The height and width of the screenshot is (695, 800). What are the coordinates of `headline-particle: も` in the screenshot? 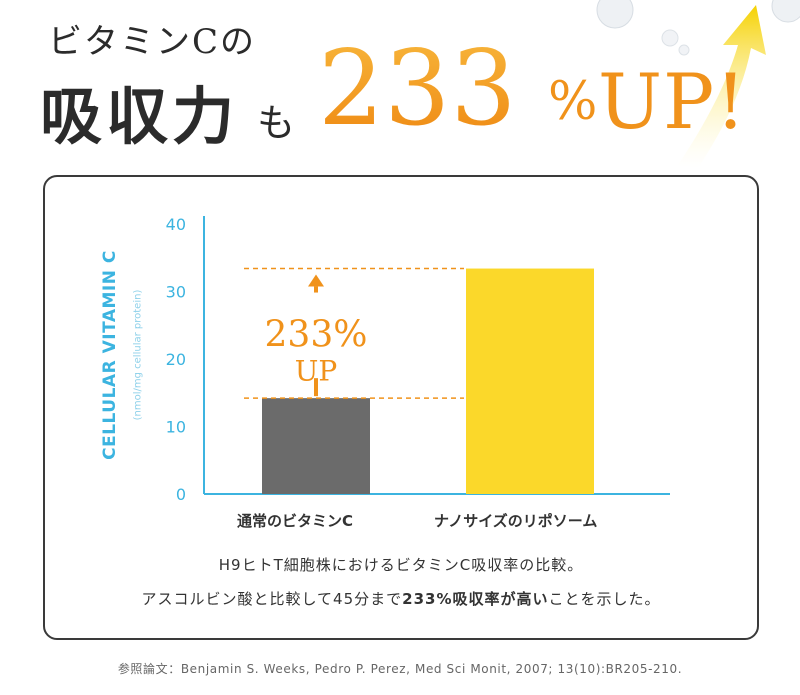 It's located at (276, 123).